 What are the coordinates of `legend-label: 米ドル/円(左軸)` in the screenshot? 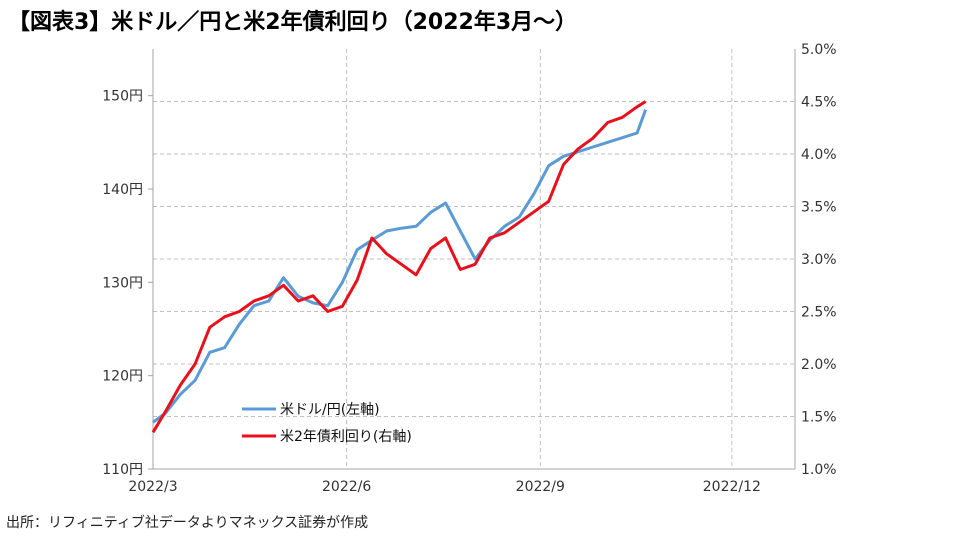 It's located at (330, 410).